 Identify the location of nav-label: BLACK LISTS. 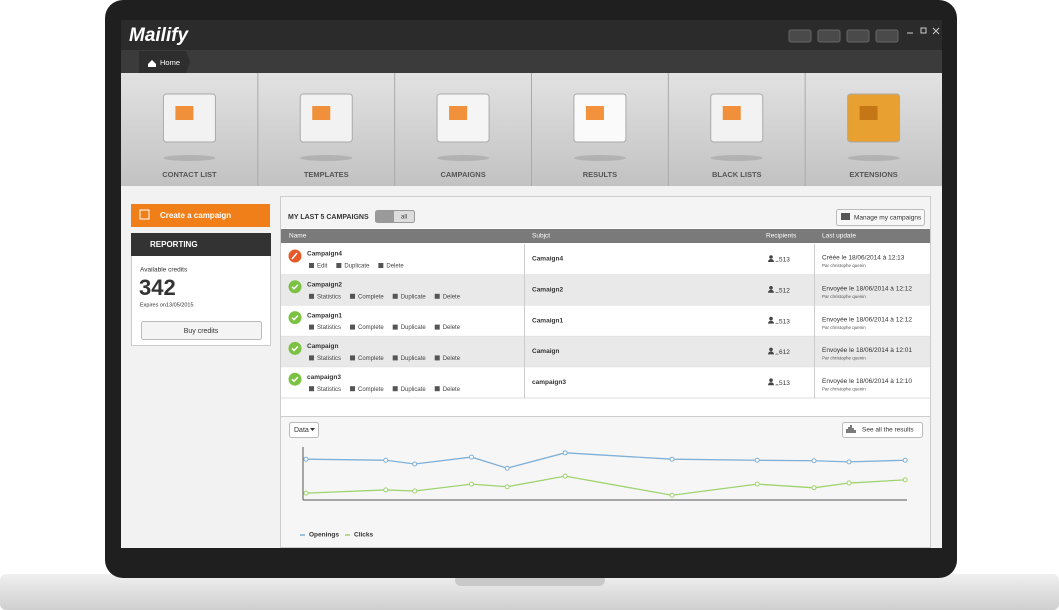
(737, 174).